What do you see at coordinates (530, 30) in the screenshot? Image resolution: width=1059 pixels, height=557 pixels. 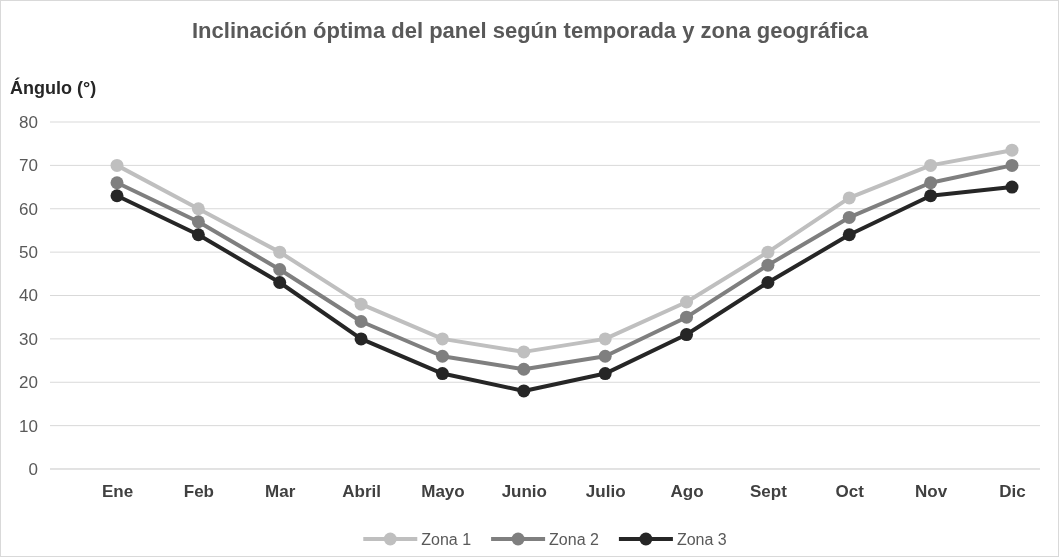 I see `chart-title: Inclinación óptima del panel según temporada y zona geográfica` at bounding box center [530, 30].